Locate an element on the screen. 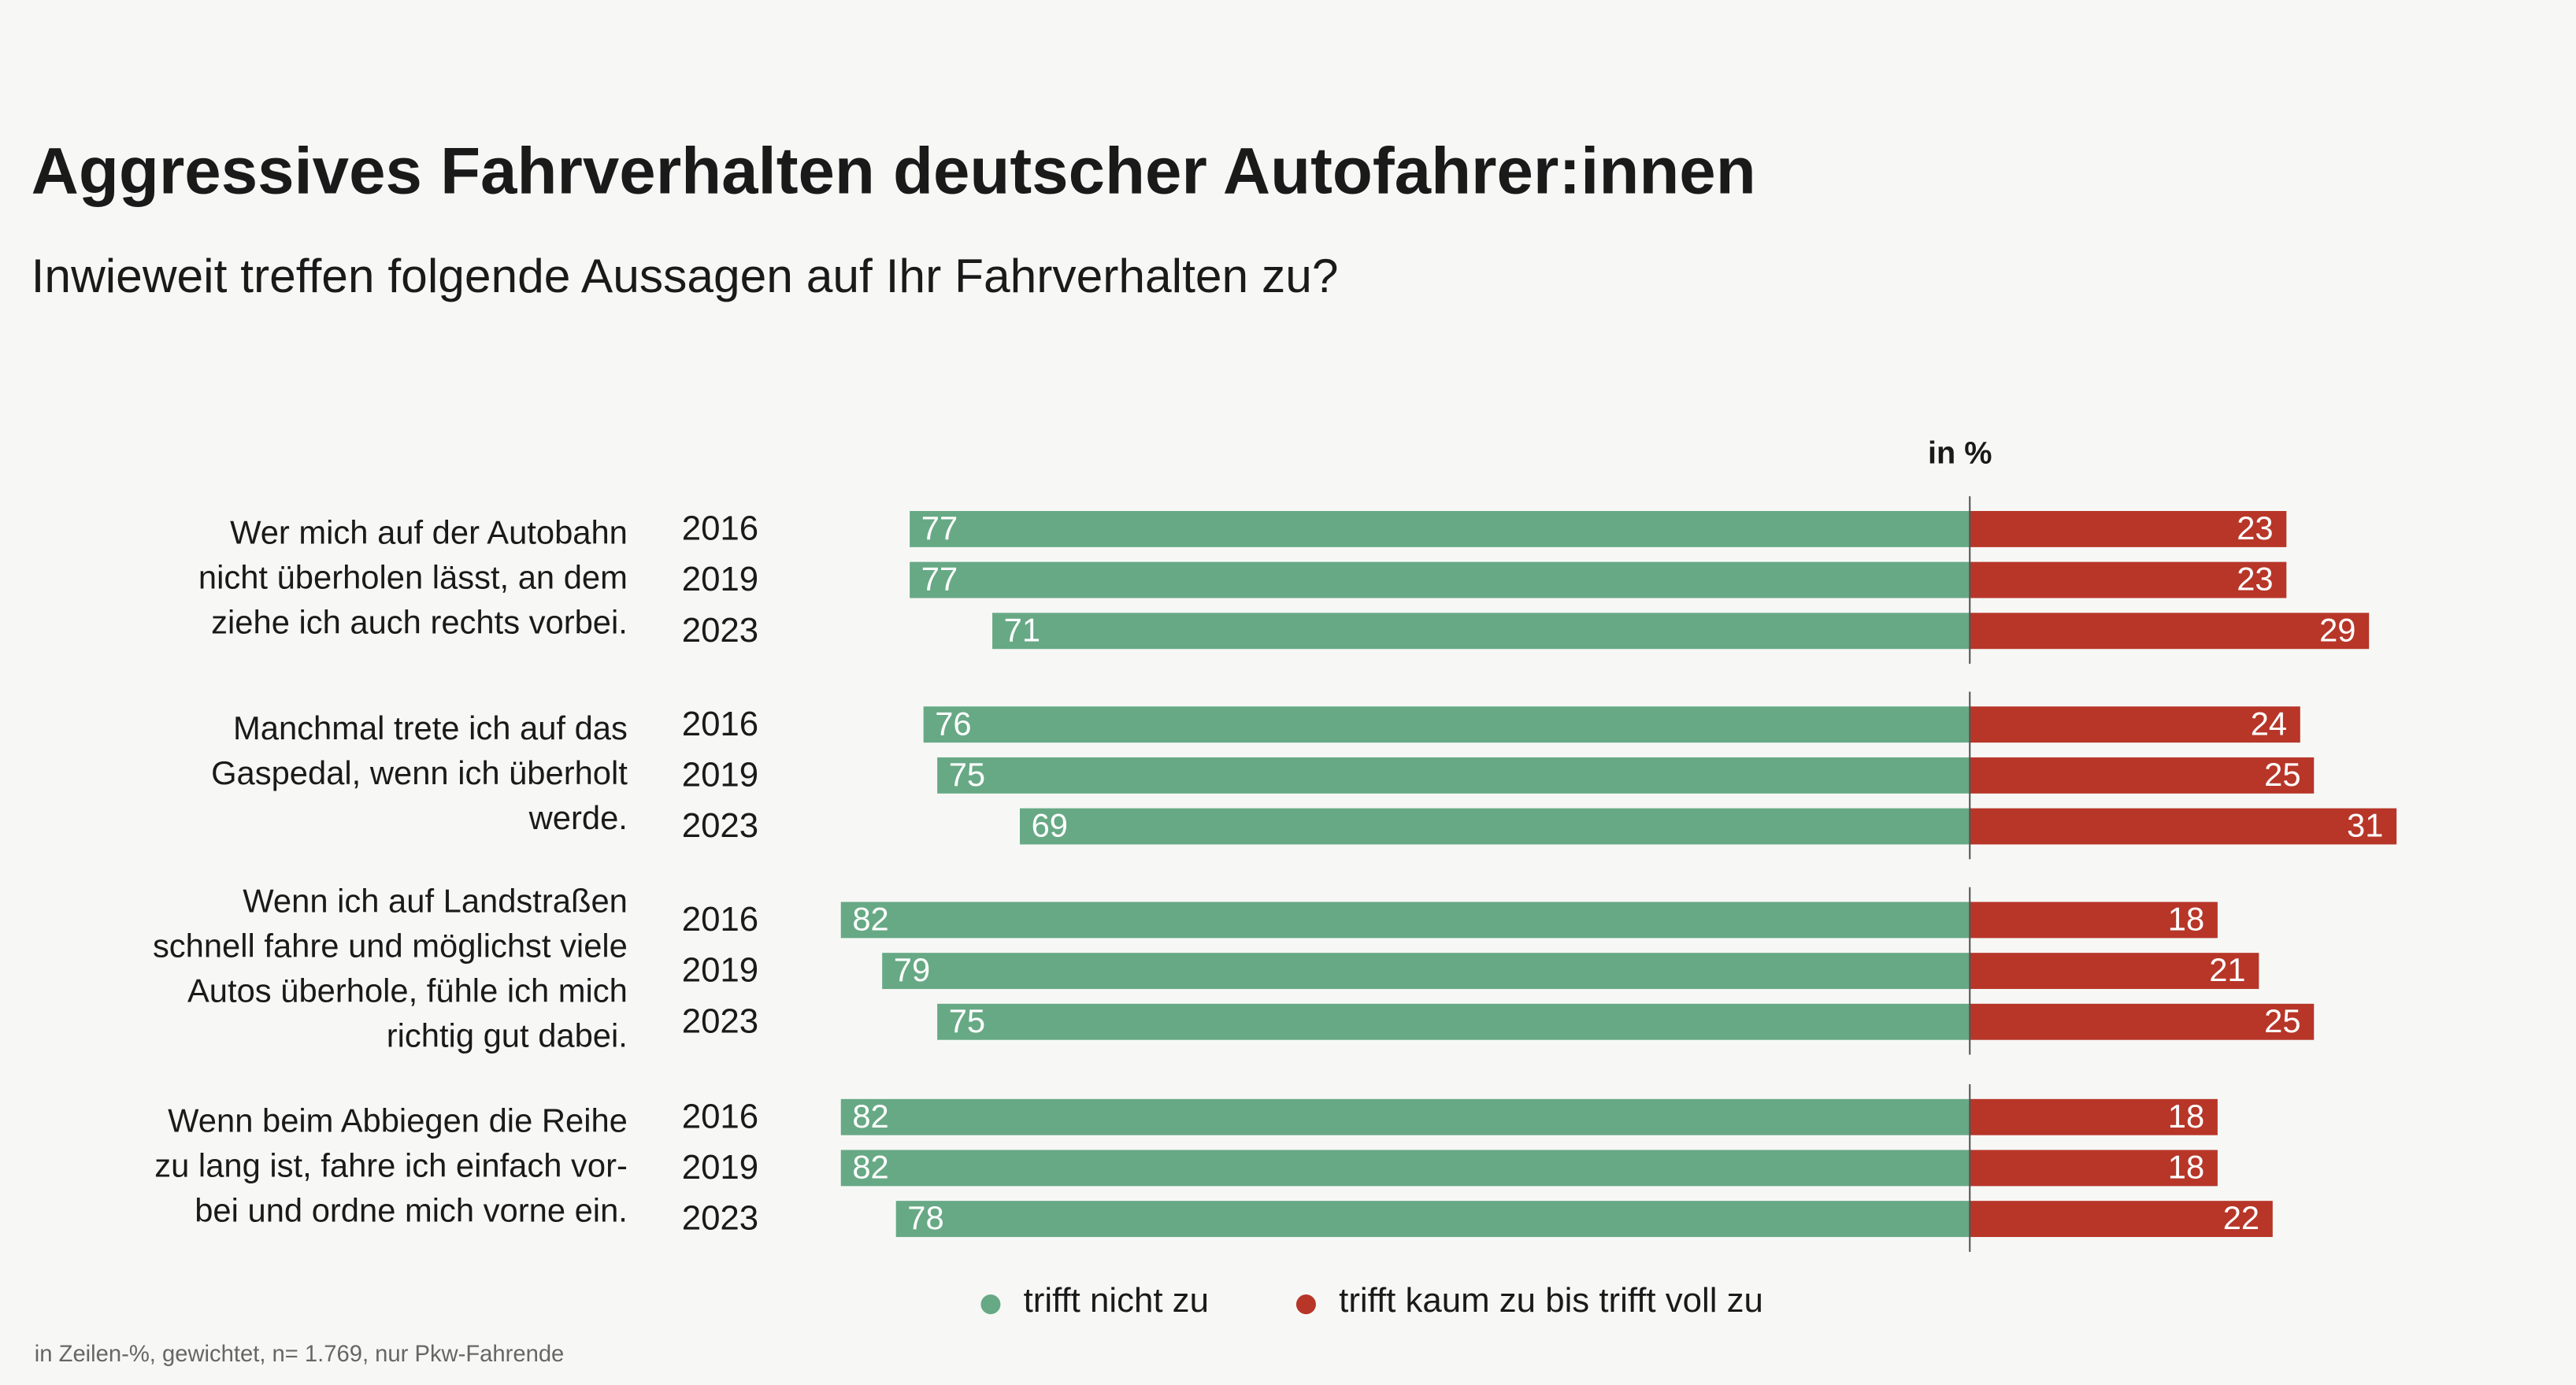 The width and height of the screenshot is (2576, 1385). value-label: 31 is located at coordinates (2365, 826).